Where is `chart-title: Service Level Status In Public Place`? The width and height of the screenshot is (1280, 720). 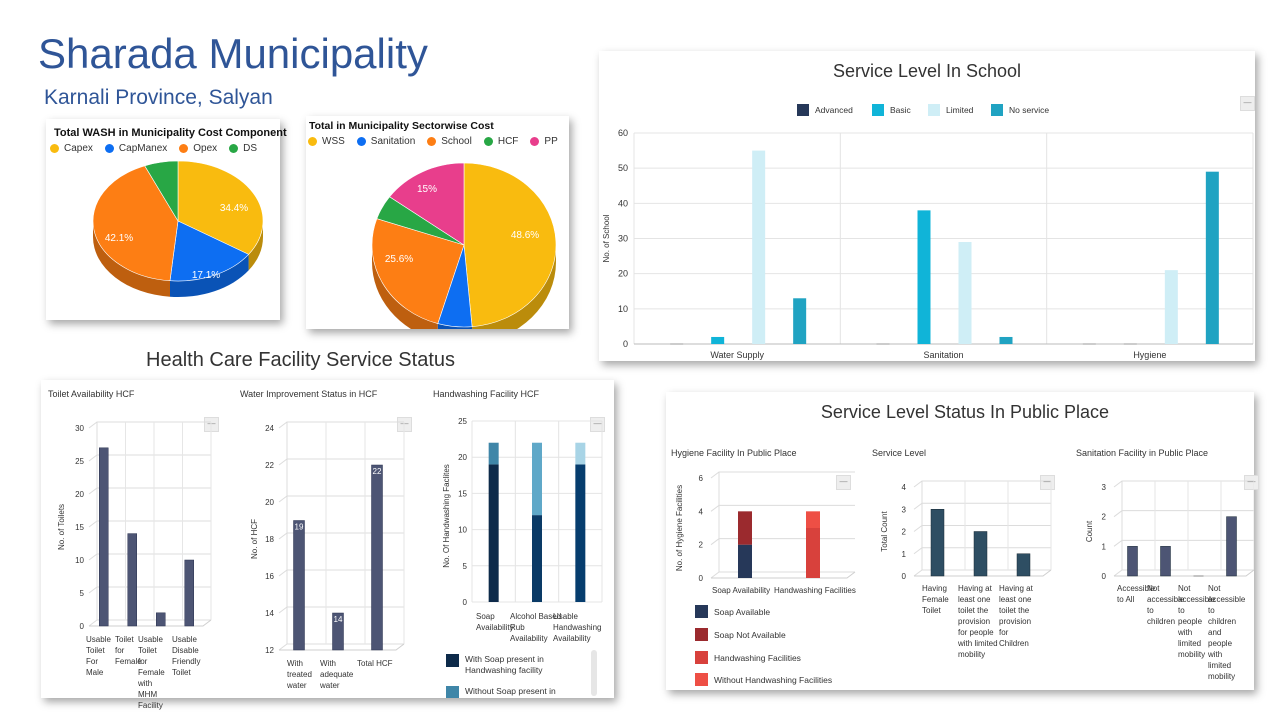
chart-title: Service Level Status In Public Place is located at coordinates (965, 412).